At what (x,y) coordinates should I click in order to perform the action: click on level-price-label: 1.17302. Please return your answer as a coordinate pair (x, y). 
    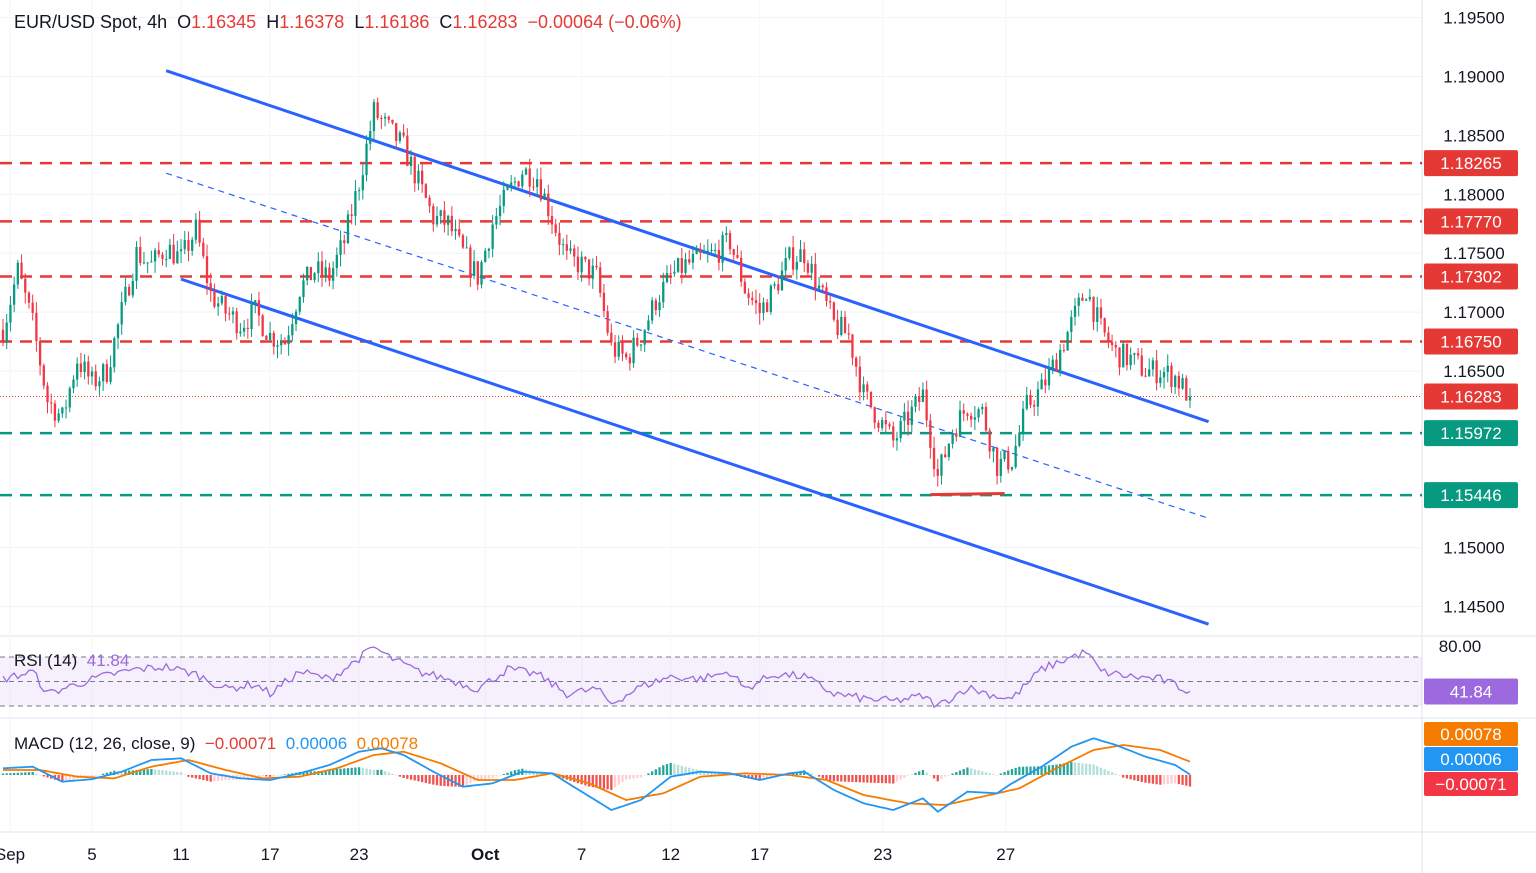
    Looking at the image, I should click on (1470, 277).